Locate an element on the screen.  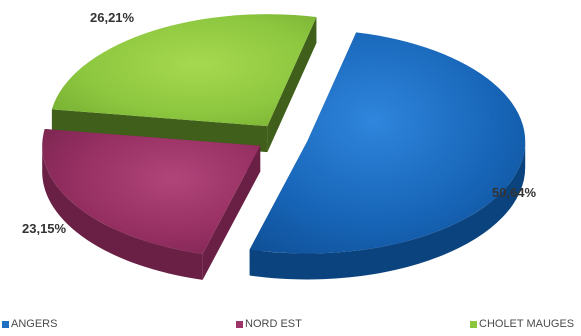
legend-item-cholet-mauges: CHOLET MAUGES is located at coordinates (522, 324).